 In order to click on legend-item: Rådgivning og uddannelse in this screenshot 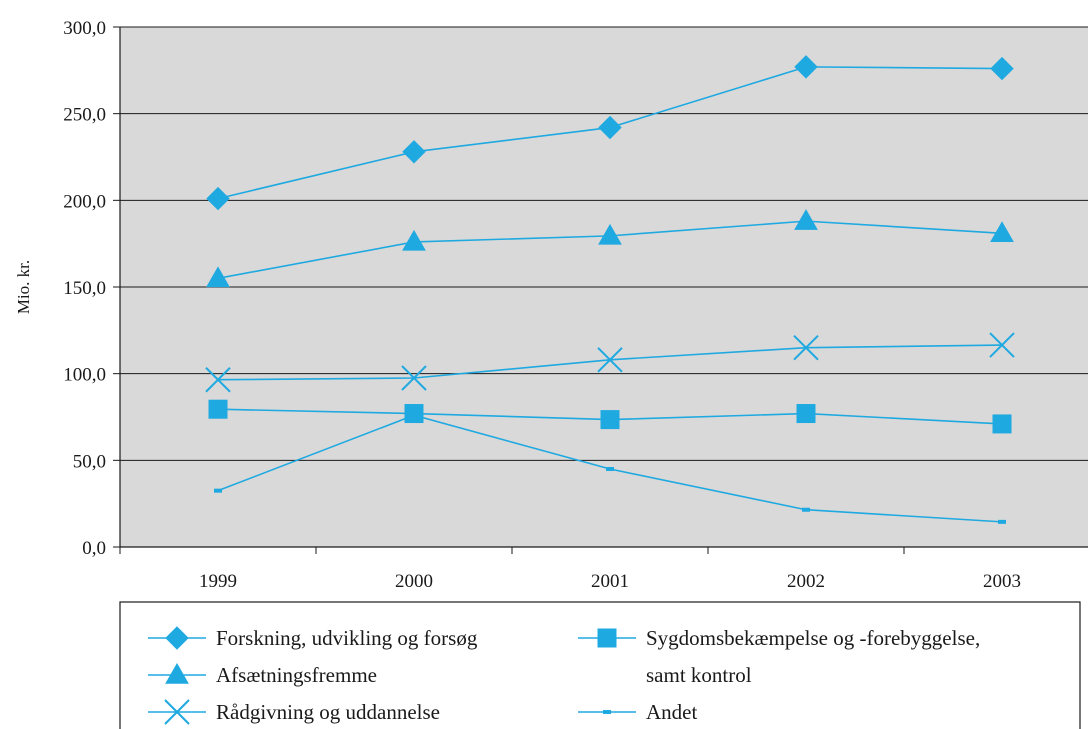, I will do `click(294, 712)`.